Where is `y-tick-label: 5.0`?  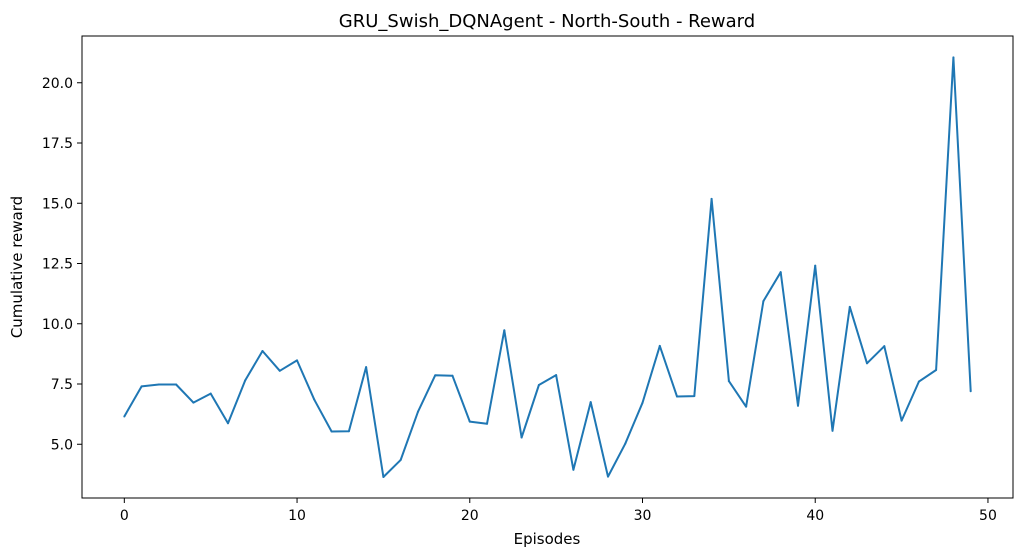
y-tick-label: 5.0 is located at coordinates (62, 445).